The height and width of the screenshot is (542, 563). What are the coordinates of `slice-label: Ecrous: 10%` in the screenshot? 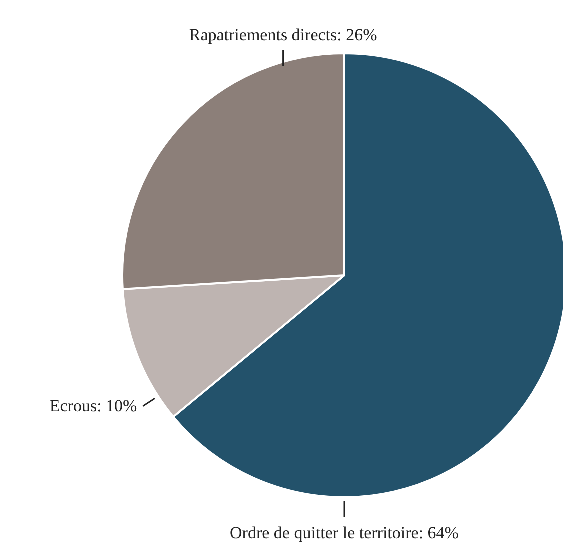 It's located at (94, 406).